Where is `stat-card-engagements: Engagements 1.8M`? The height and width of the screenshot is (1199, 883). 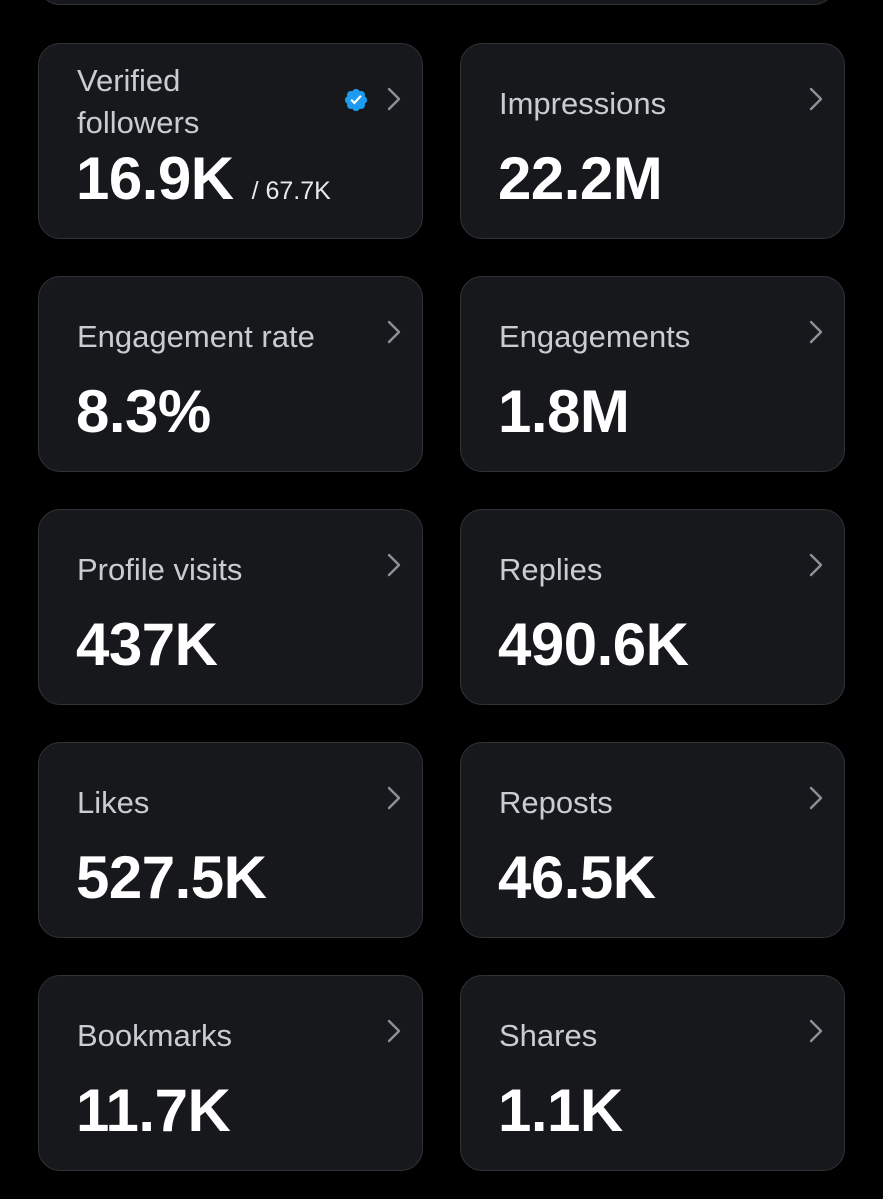 stat-card-engagements: Engagements 1.8M is located at coordinates (652, 374).